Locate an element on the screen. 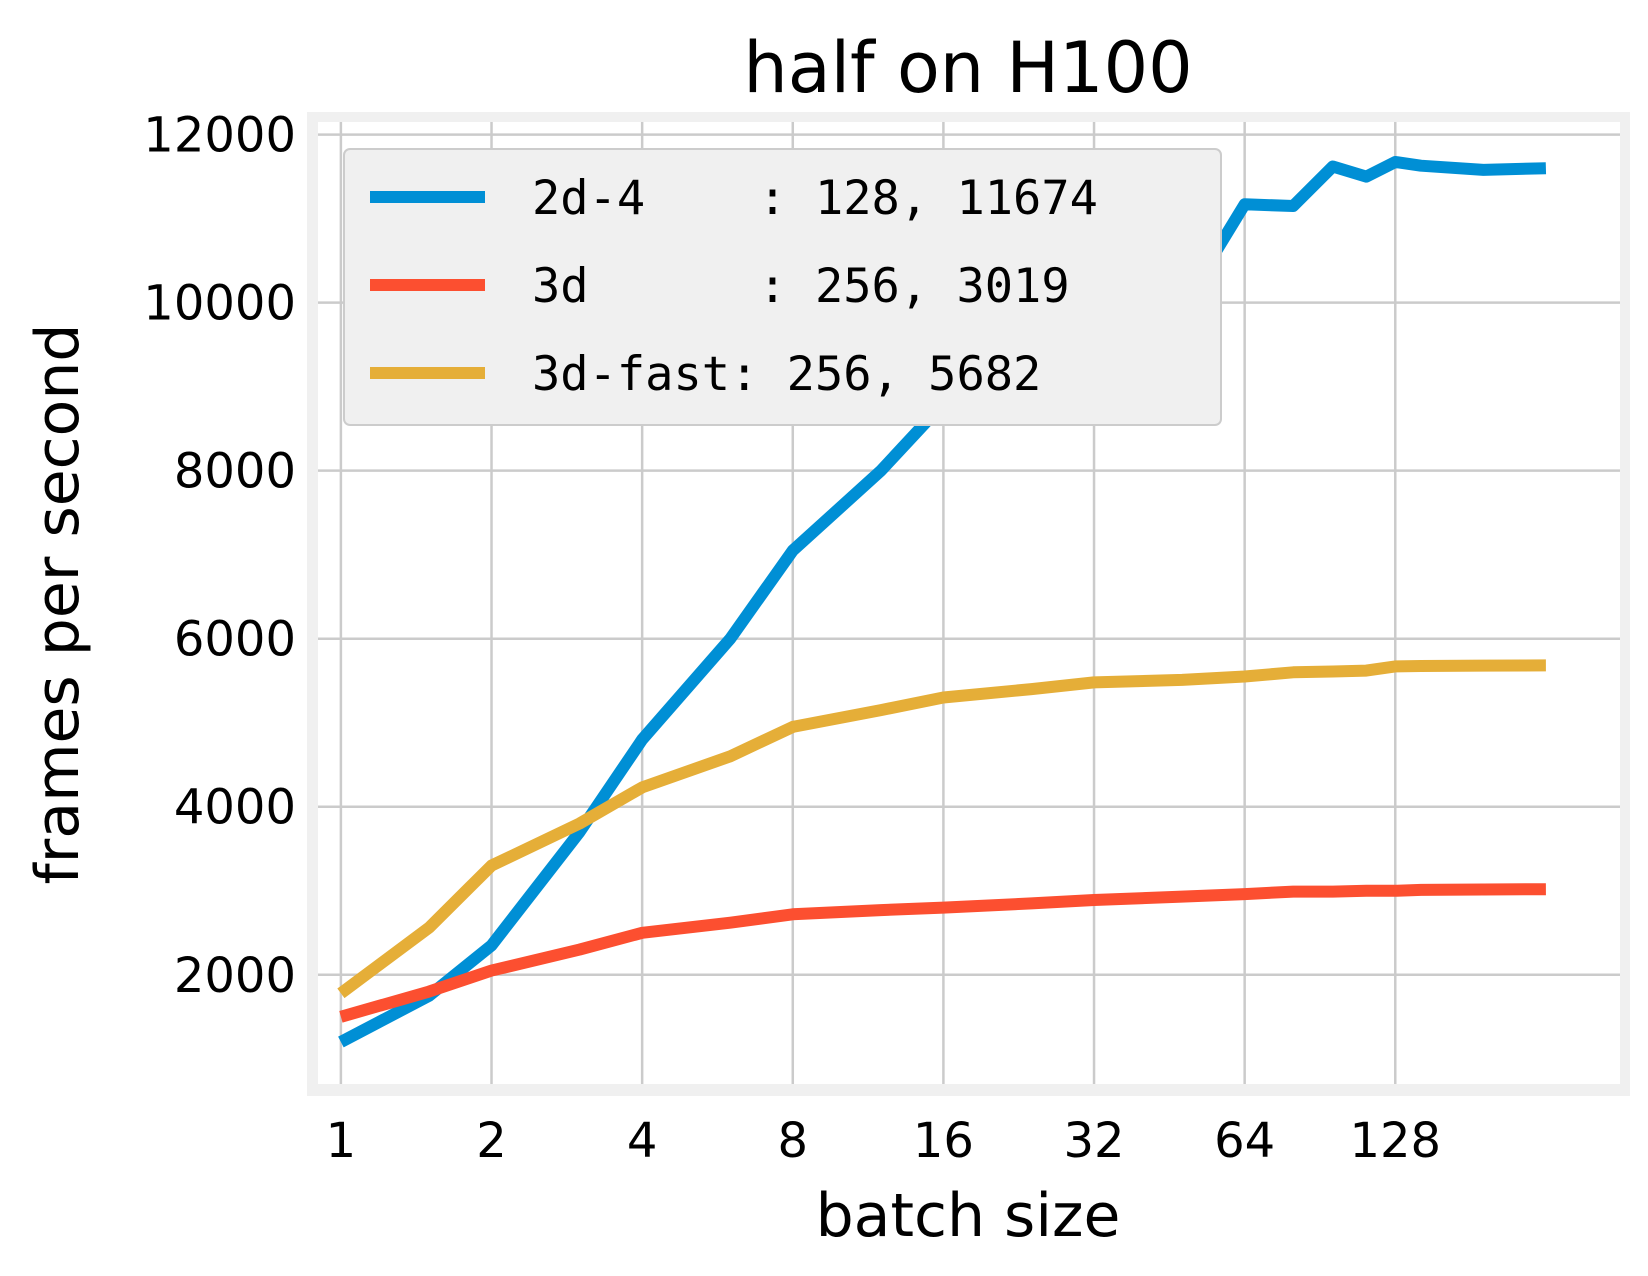  x-tick-label: 16 is located at coordinates (943, 1141).